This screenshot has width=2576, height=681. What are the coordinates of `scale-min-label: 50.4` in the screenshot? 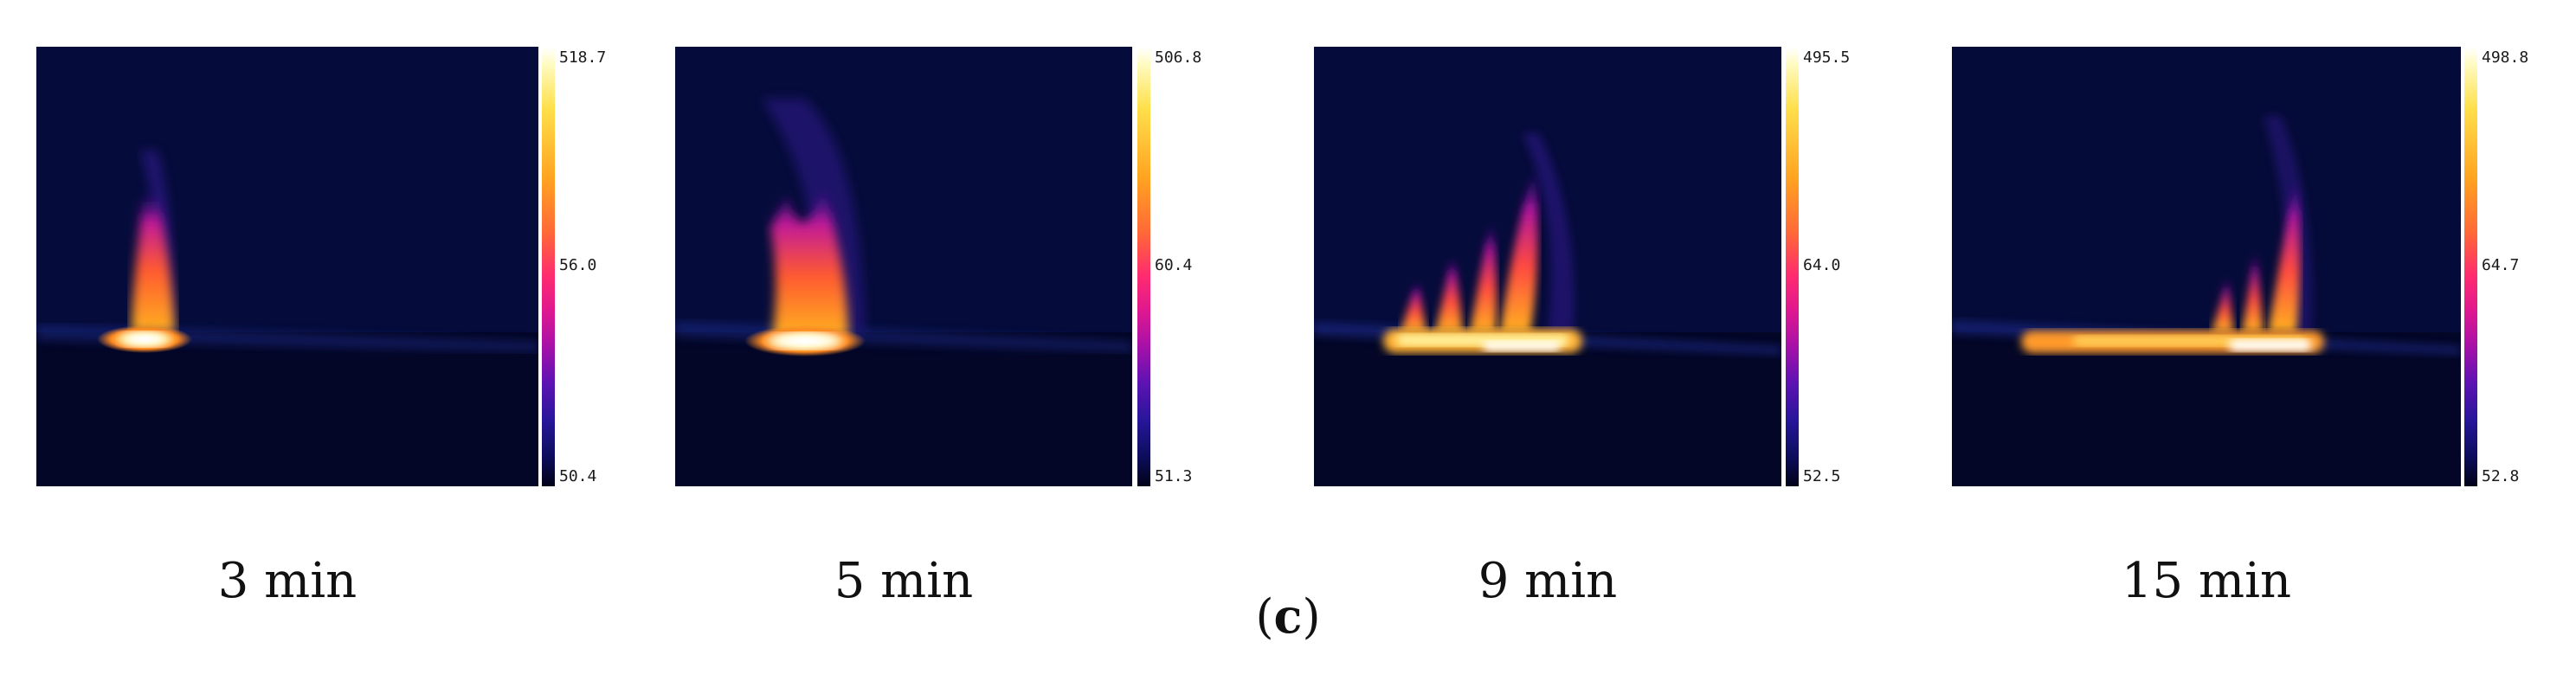 It's located at (578, 476).